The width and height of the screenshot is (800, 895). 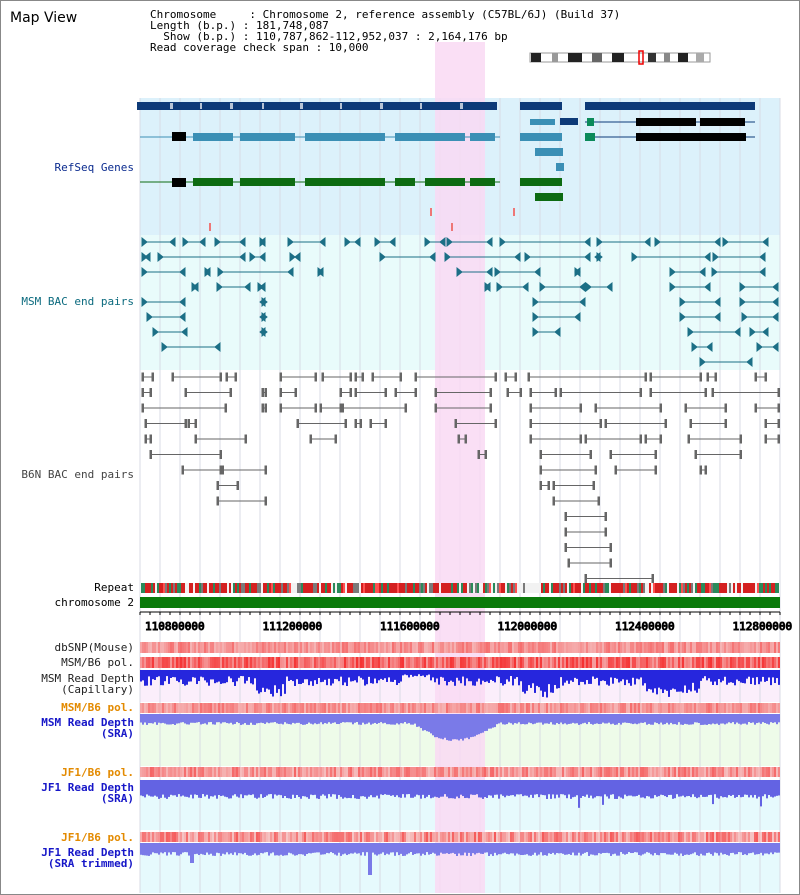 What do you see at coordinates (460, 467) in the screenshot?
I see `selected-region-highlight` at bounding box center [460, 467].